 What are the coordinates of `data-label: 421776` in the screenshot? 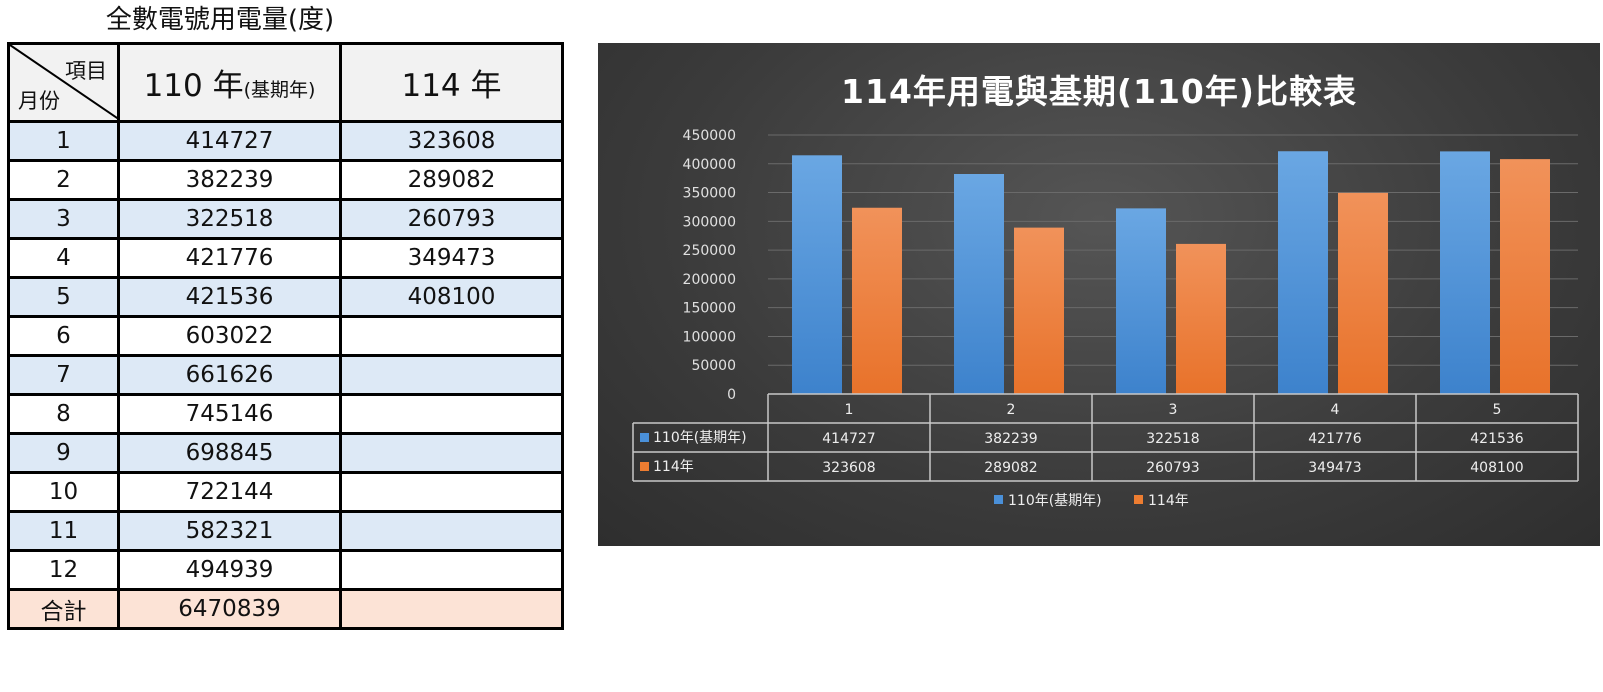 It's located at (1335, 439).